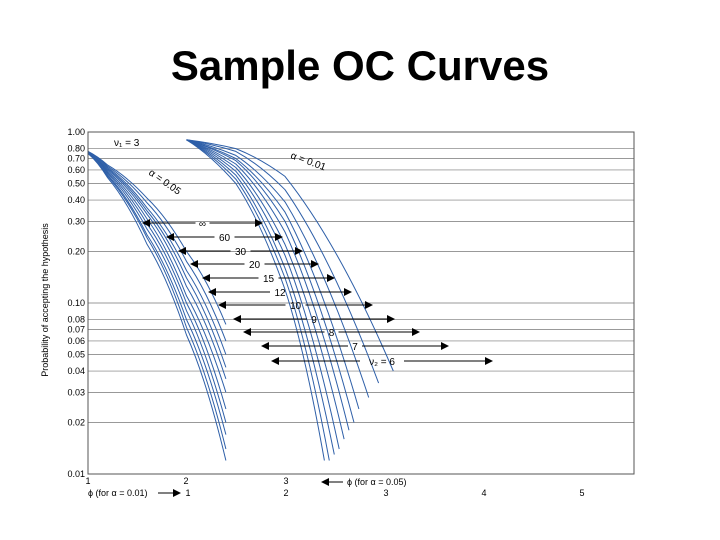  Describe the element at coordinates (118, 493) in the screenshot. I see `x-axis-alpha001-label: ϕ (for α = 0.01)` at that location.